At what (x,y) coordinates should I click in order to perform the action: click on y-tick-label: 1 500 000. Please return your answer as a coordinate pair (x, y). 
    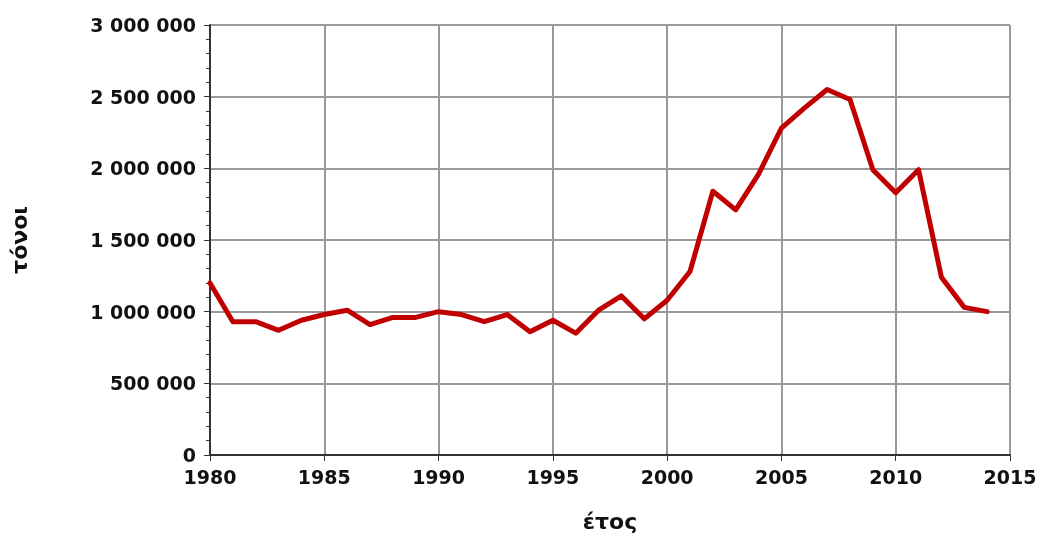
    Looking at the image, I should click on (143, 240).